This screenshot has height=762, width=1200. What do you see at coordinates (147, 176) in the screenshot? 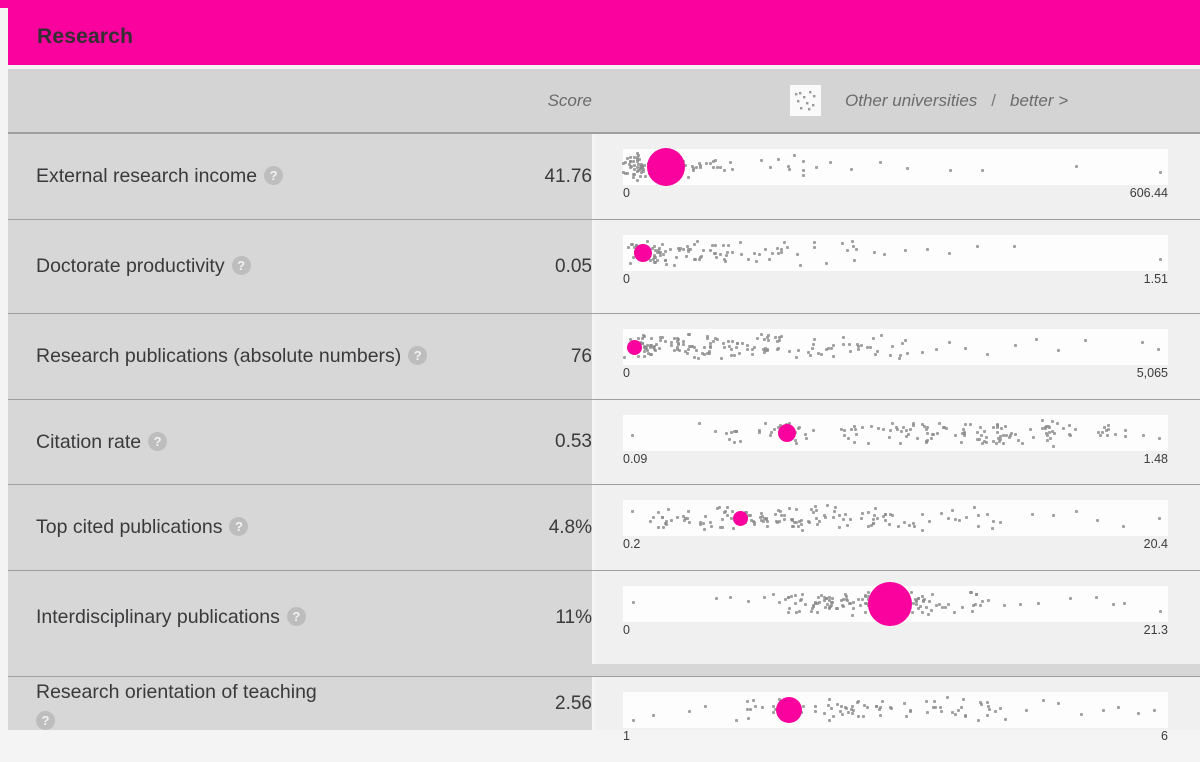
I see `indicator-label: External research income` at bounding box center [147, 176].